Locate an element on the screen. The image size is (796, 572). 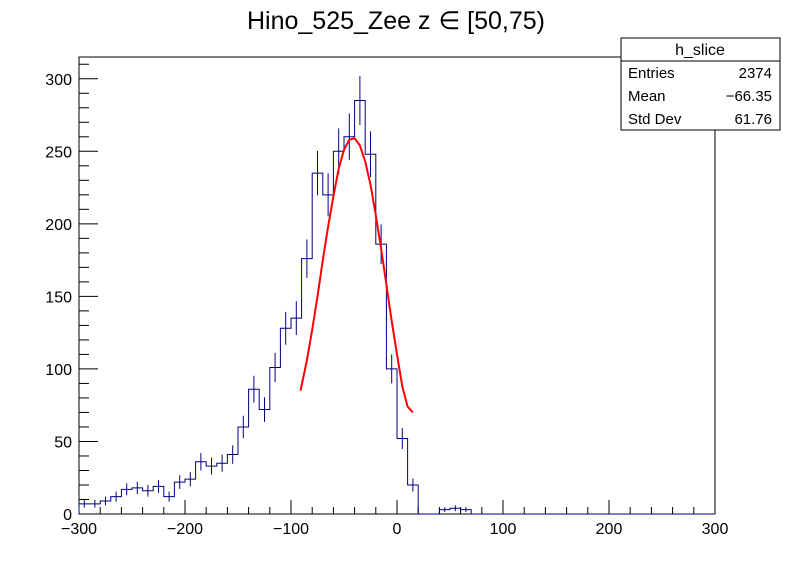
y-tick-label: 0 is located at coordinates (67, 515).